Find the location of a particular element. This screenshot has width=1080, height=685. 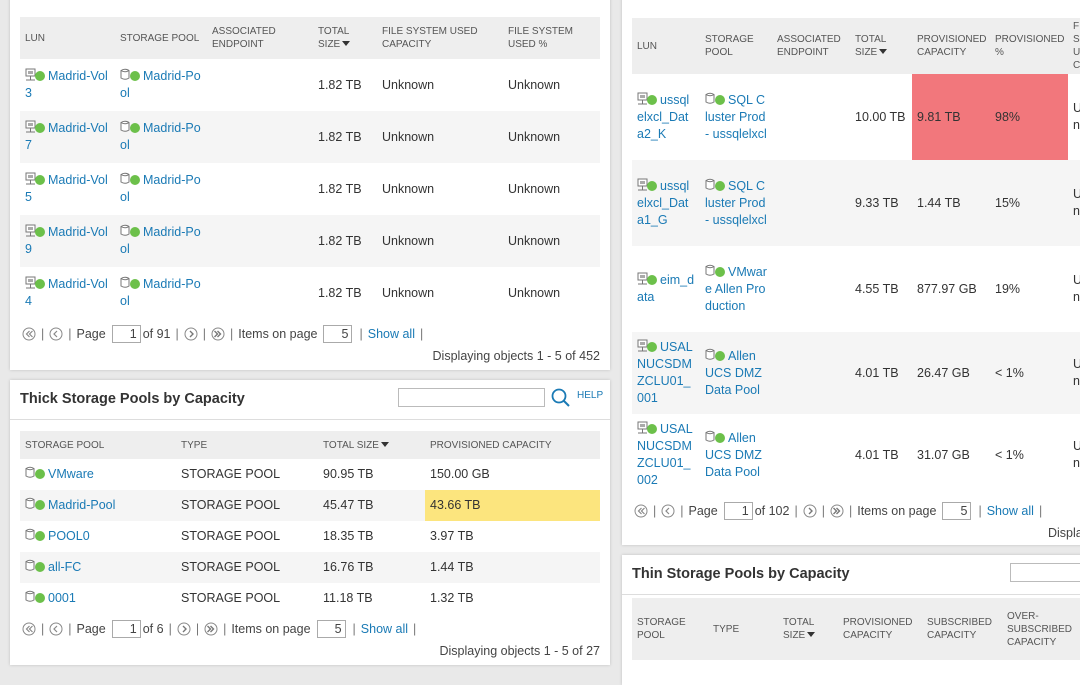

table-cell: 1.82 TB is located at coordinates (345, 241).